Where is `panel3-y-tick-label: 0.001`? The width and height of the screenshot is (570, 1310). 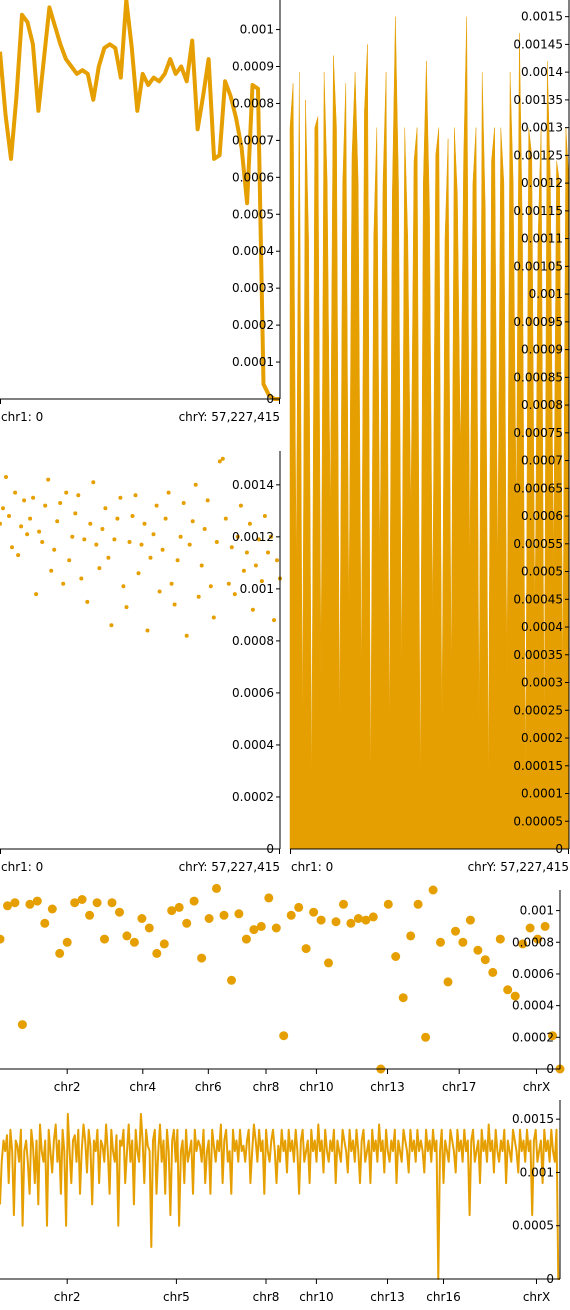 panel3-y-tick-label: 0.001 is located at coordinates (546, 294).